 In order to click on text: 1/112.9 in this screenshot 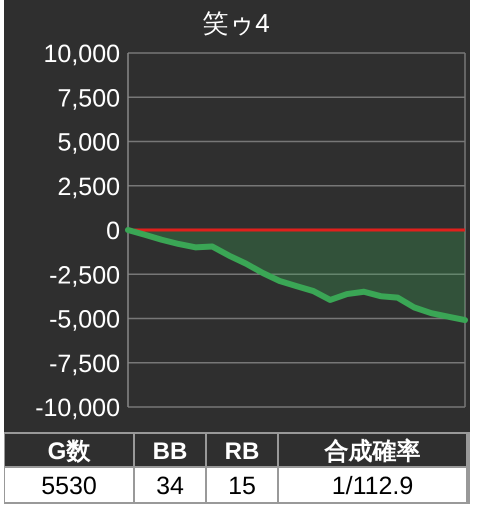, I will do `click(373, 486)`.